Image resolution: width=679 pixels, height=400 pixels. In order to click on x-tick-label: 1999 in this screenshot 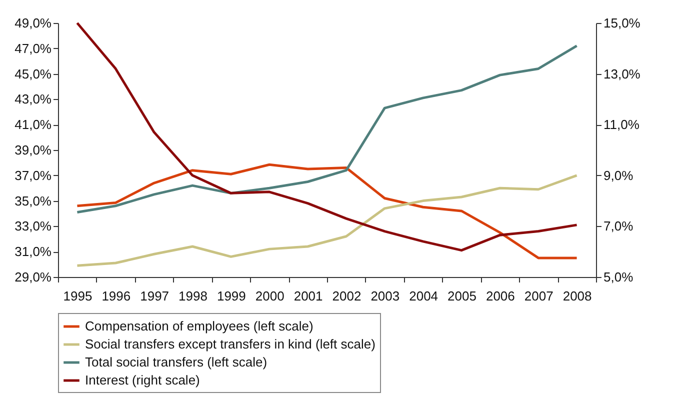, I will do `click(231, 296)`.